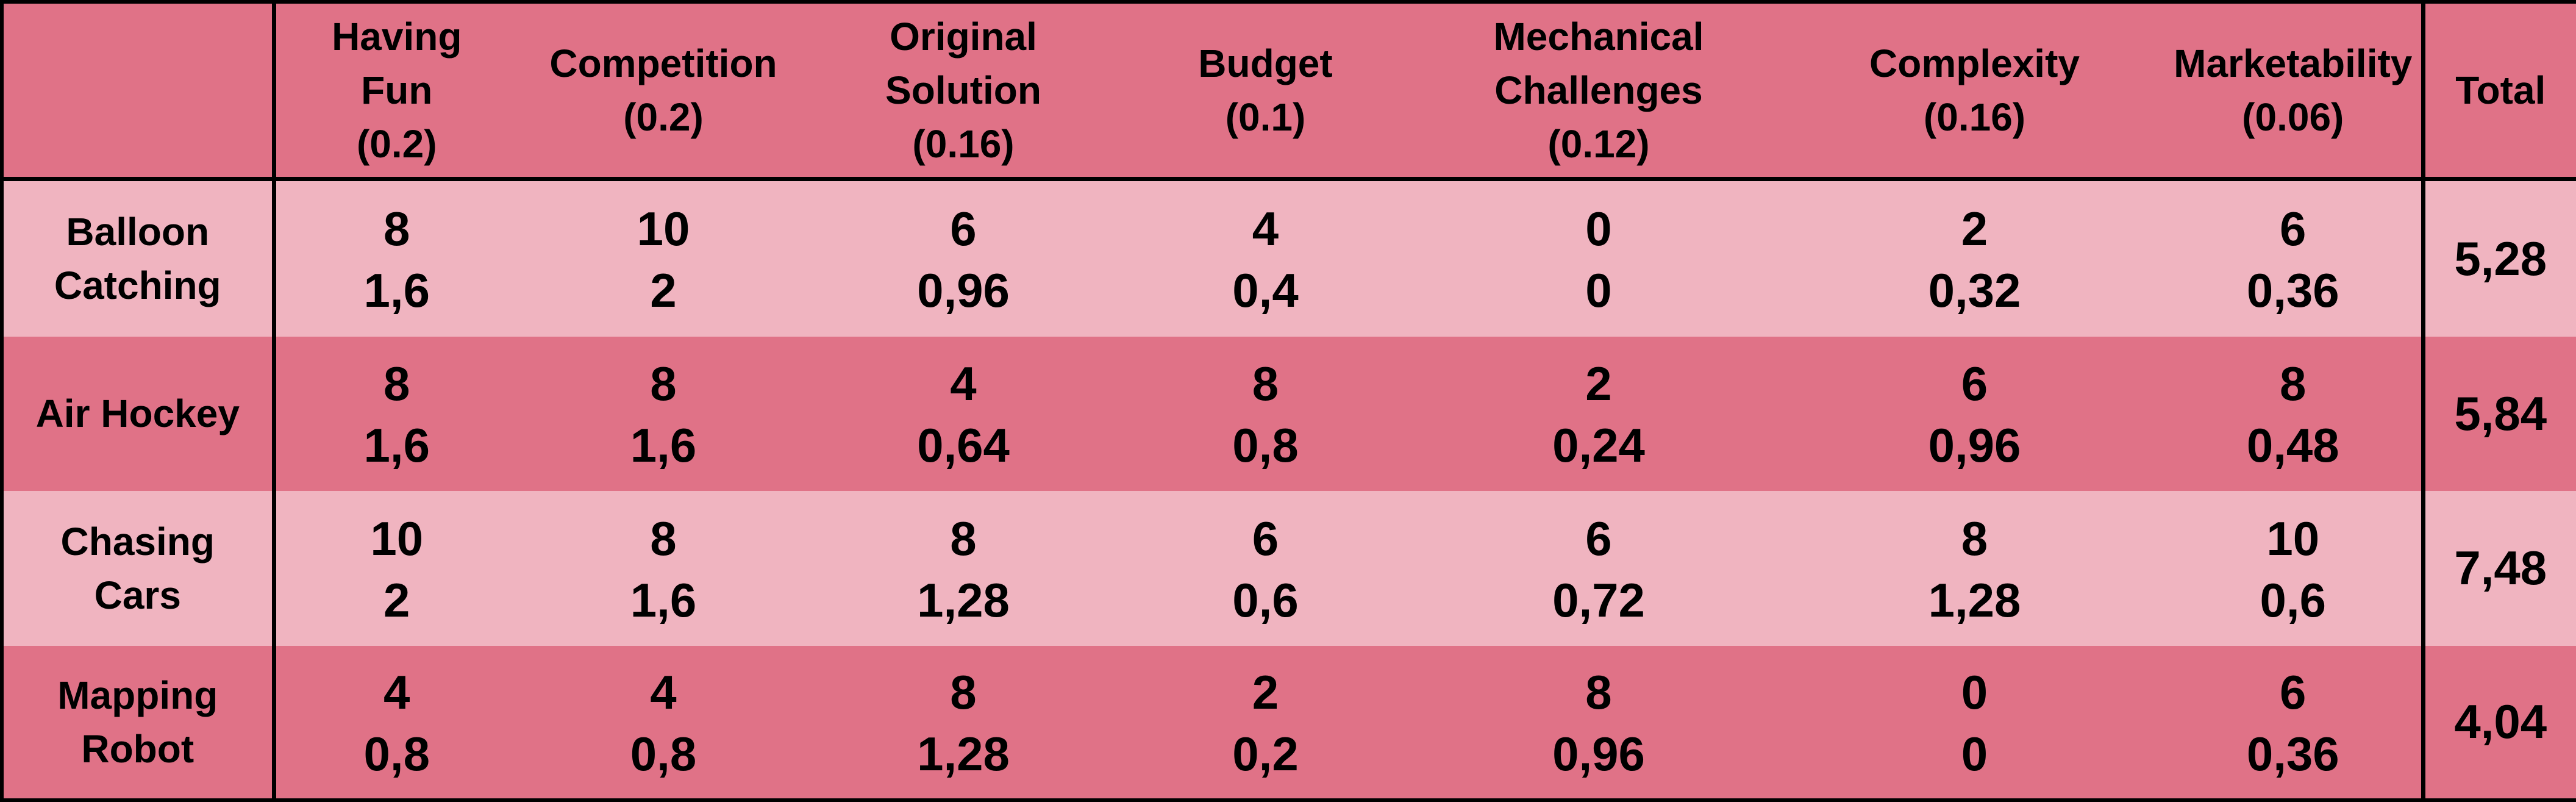  I want to click on criterion-header-line: Marketability, so click(2294, 63).